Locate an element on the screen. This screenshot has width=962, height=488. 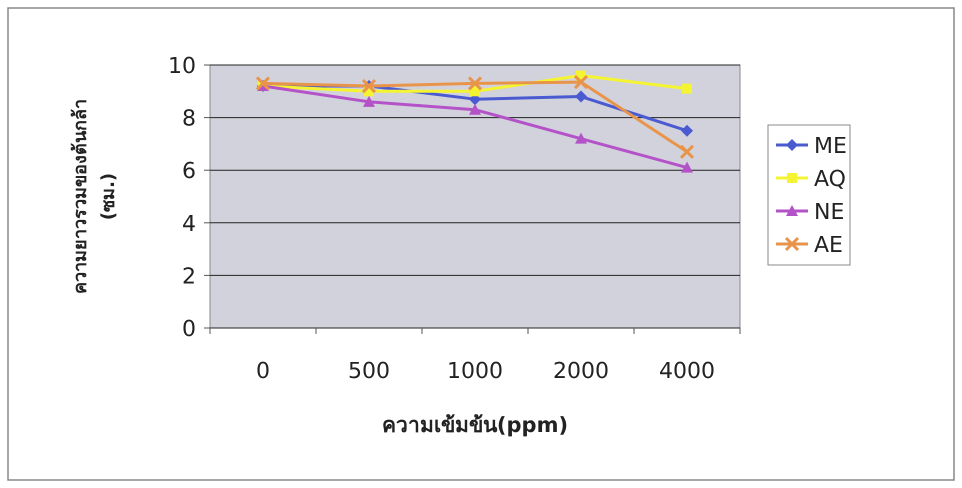
x-tick-label: 4000 is located at coordinates (687, 371).